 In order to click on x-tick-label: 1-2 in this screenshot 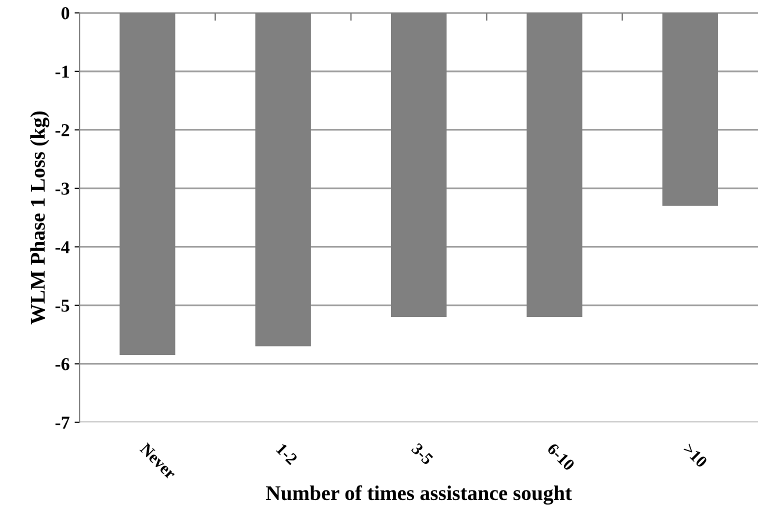, I will do `click(287, 454)`.